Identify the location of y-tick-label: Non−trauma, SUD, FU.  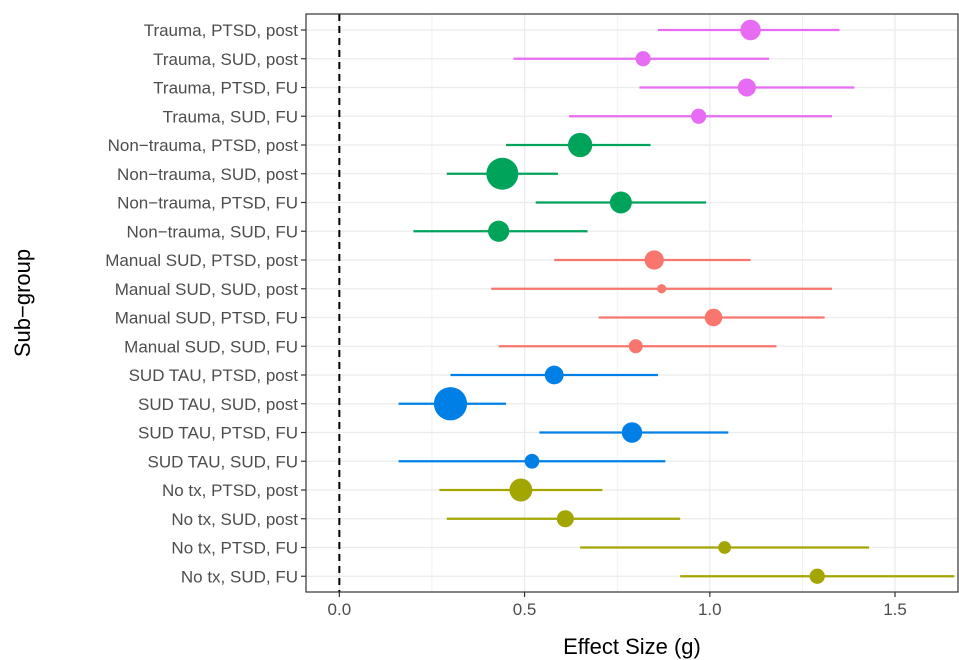
(212, 231).